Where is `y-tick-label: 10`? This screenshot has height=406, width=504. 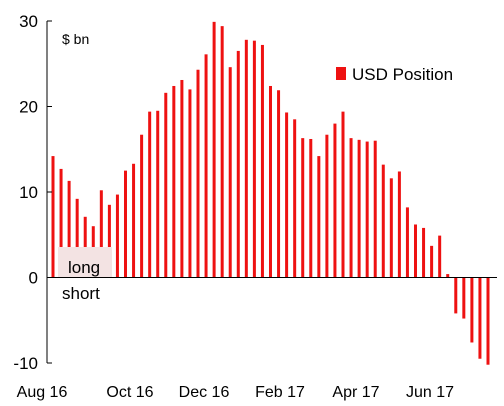
y-tick-label: 10 is located at coordinates (28, 192).